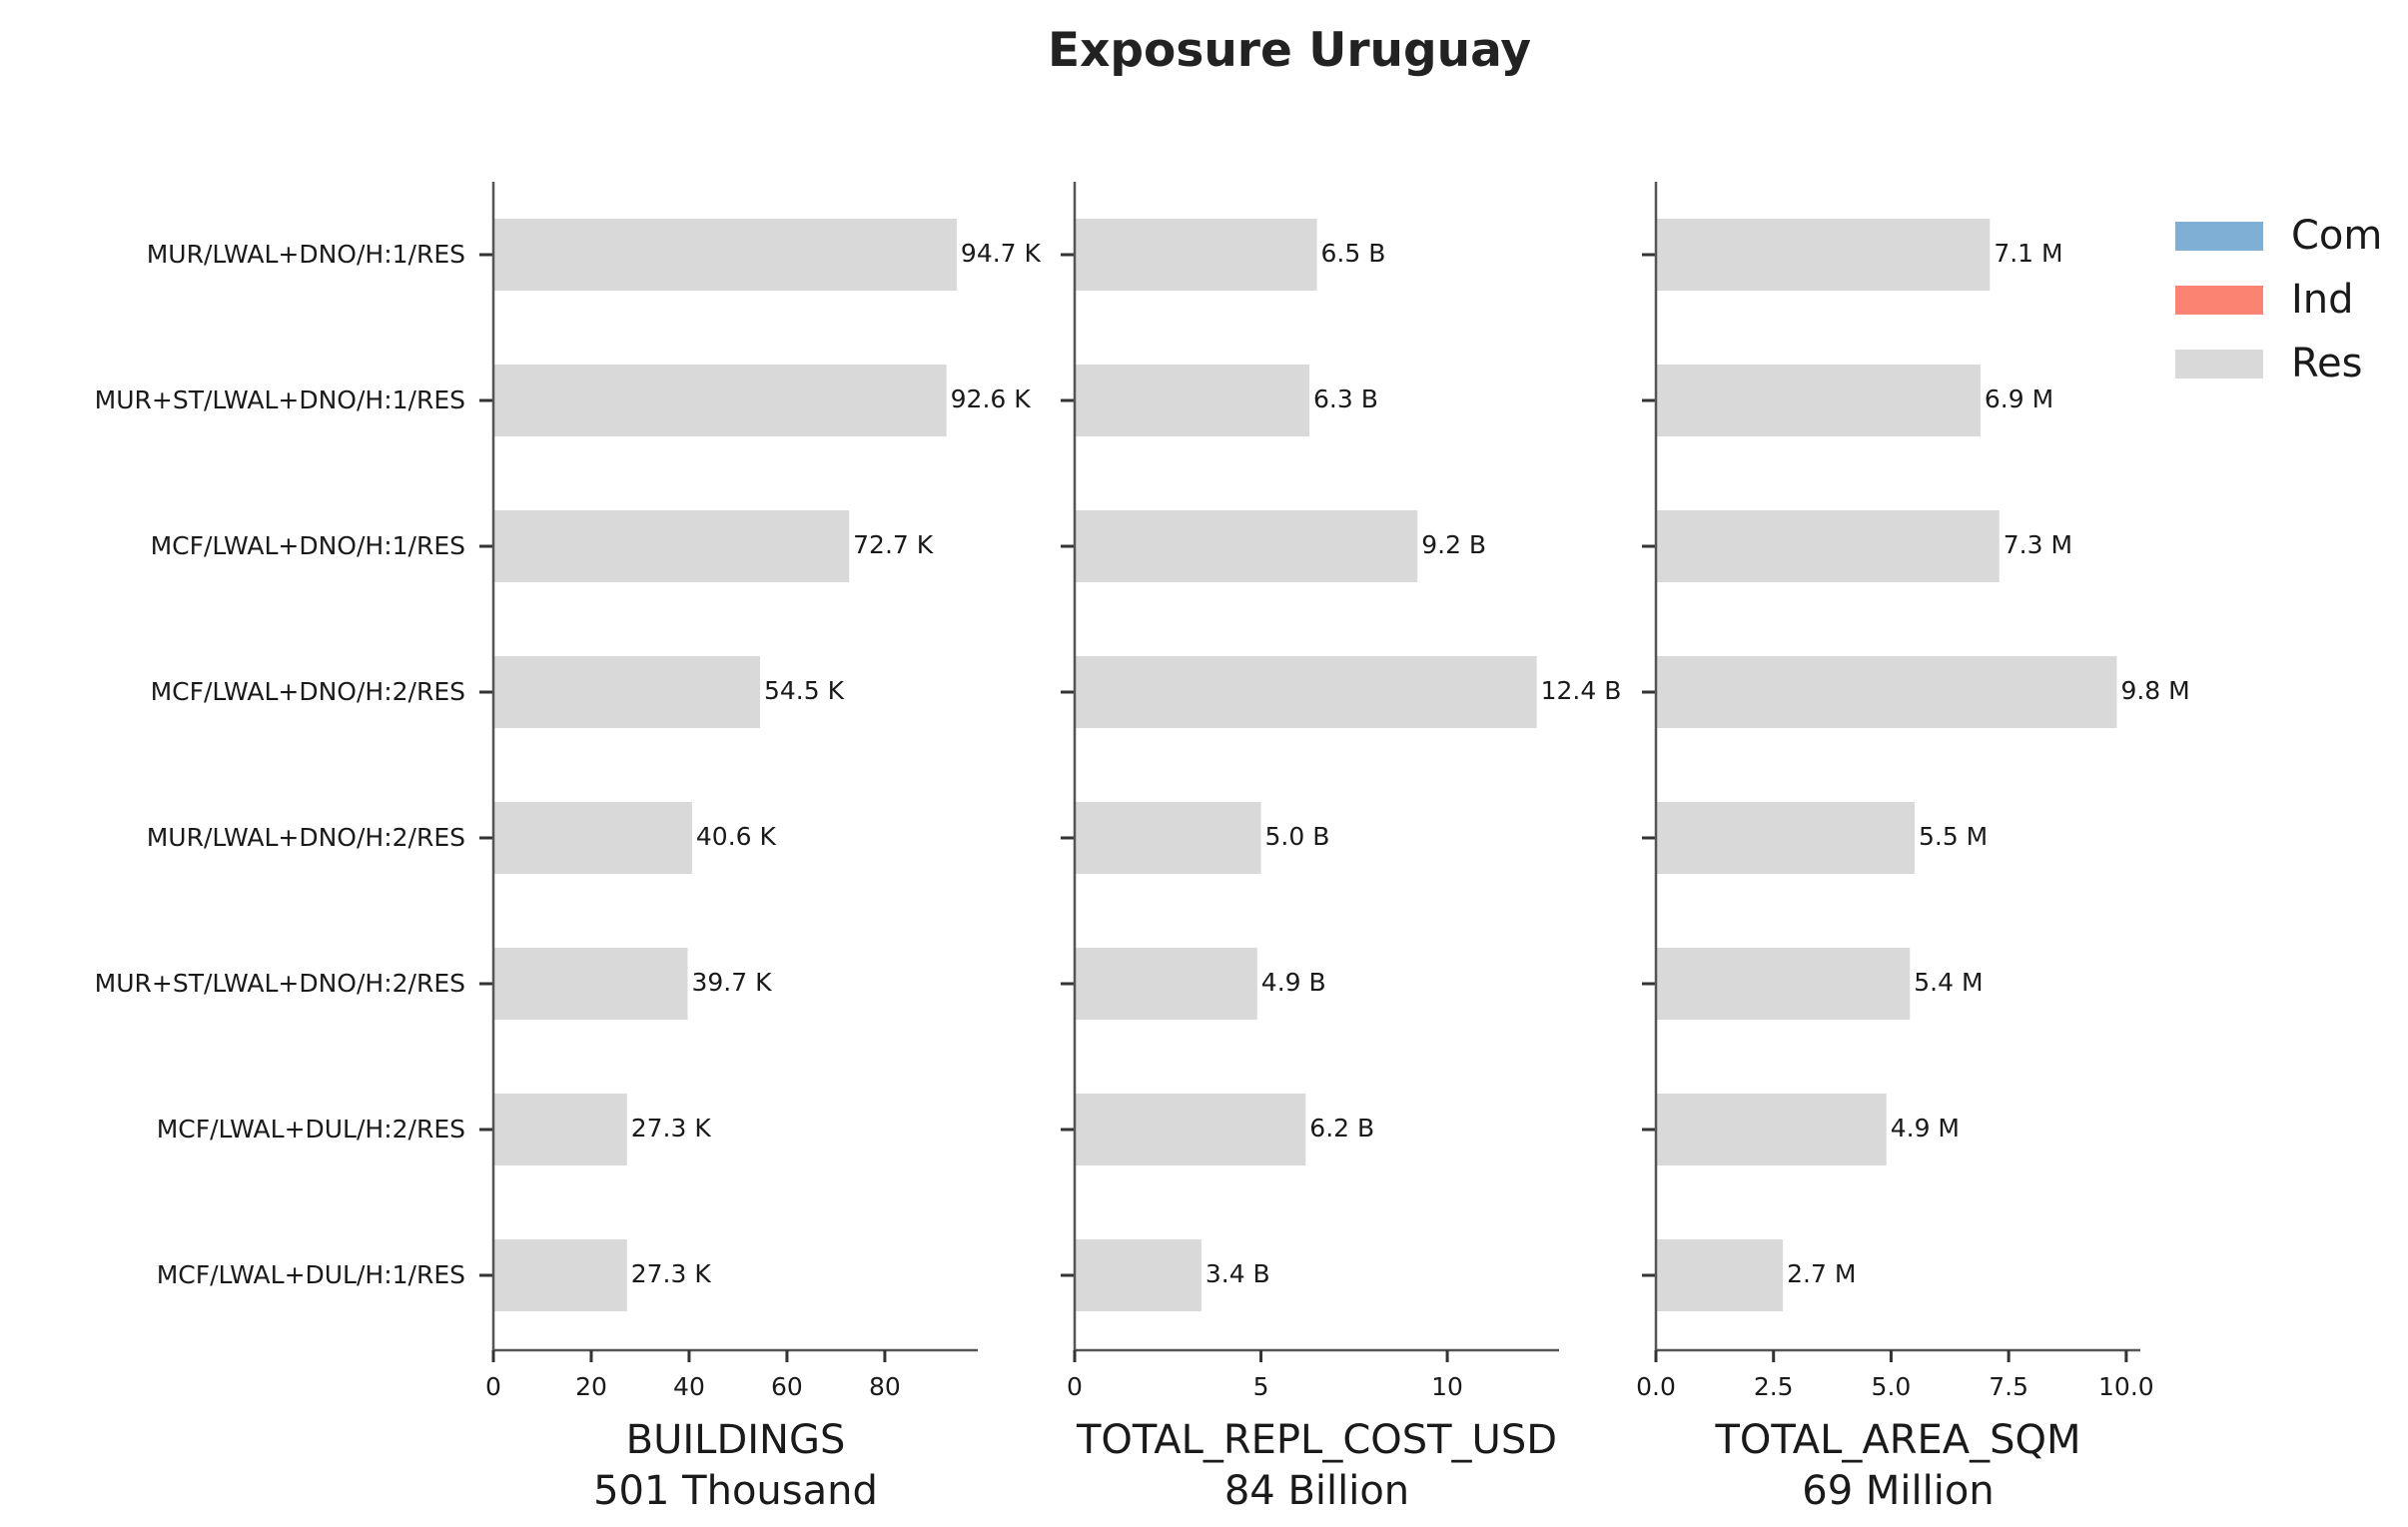 The height and width of the screenshot is (1527, 2408). Describe the element at coordinates (2028, 254) in the screenshot. I see `value-label: 7.1 M` at that location.